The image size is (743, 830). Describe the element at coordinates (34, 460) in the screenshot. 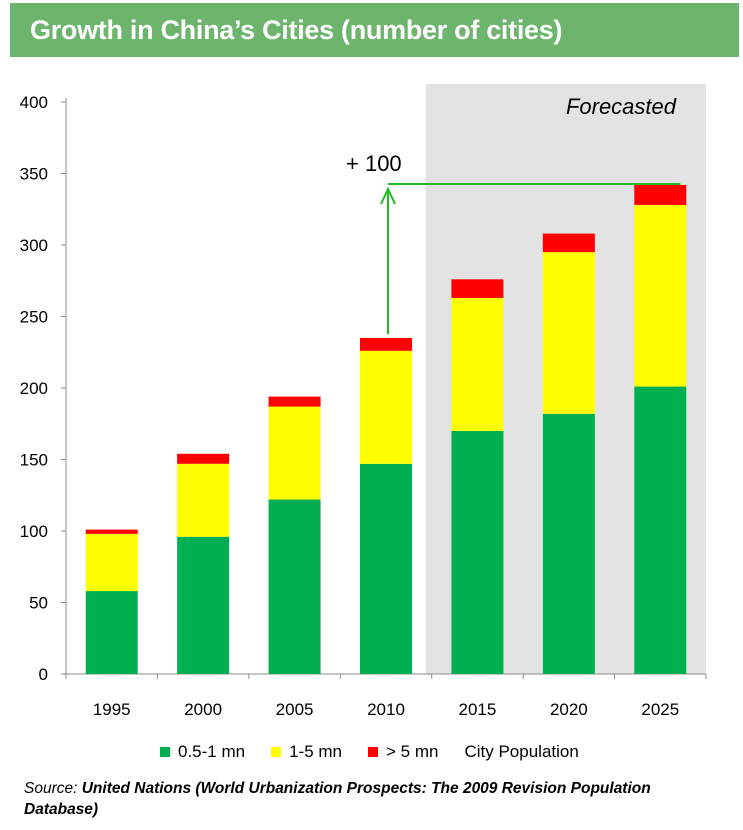

I see `y-tick-label: 150` at that location.